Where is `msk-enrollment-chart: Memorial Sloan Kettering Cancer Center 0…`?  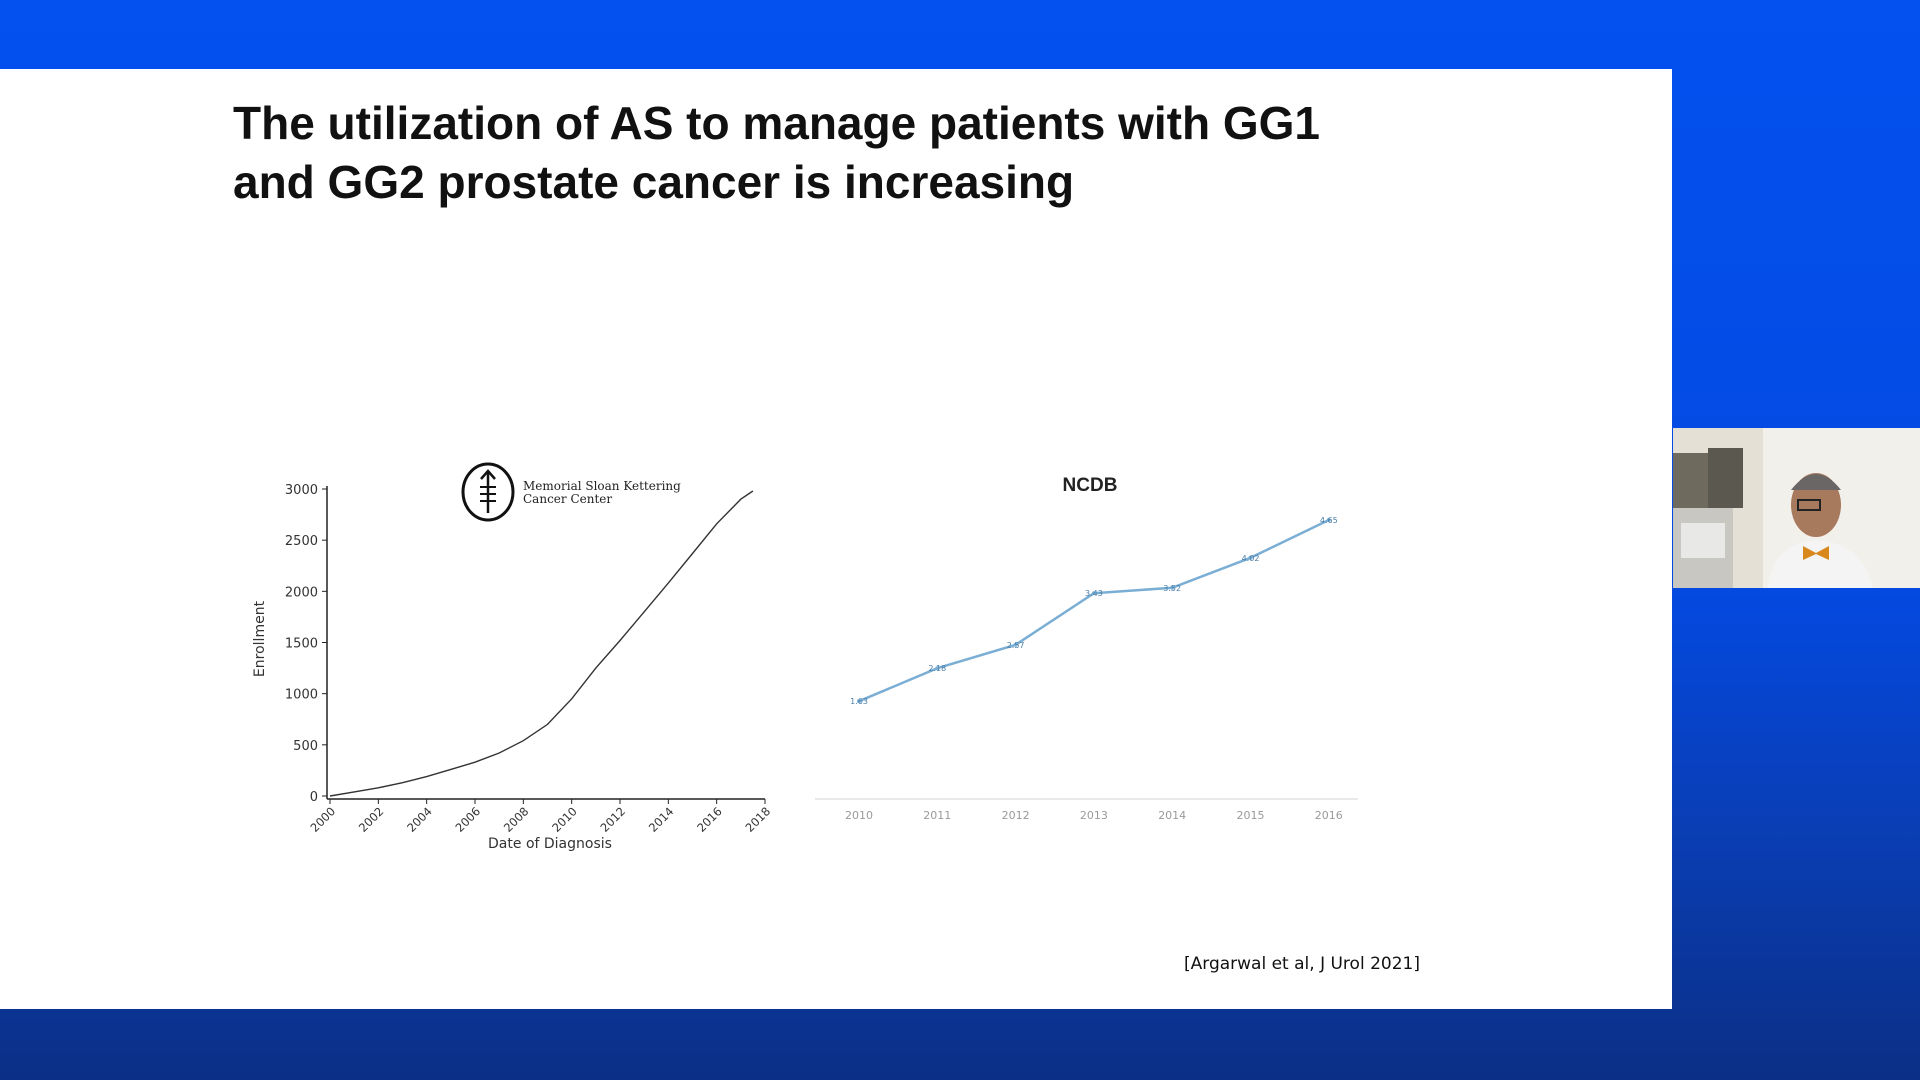 msk-enrollment-chart: Memorial Sloan Kettering Cancer Center 0… is located at coordinates (512, 657).